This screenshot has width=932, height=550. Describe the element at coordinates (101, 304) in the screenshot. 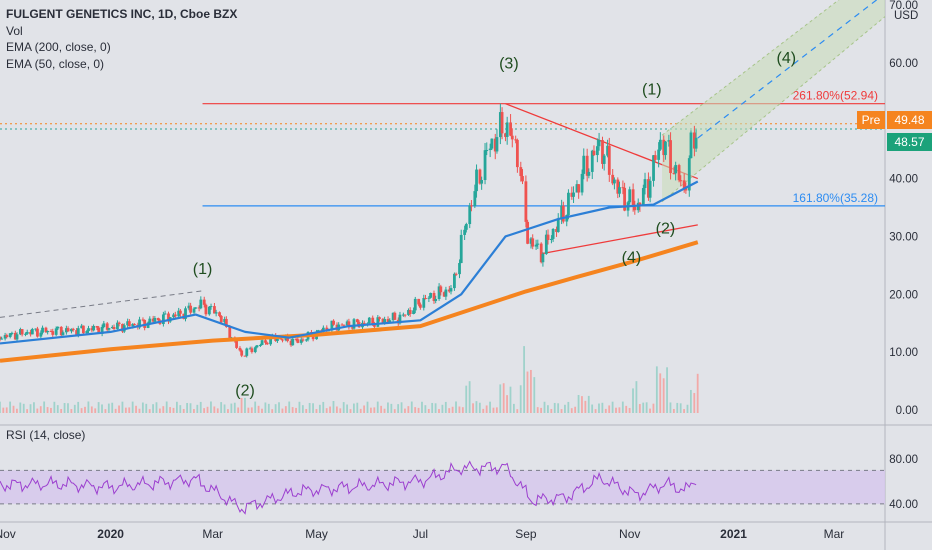

I see `dashed-trendline` at that location.